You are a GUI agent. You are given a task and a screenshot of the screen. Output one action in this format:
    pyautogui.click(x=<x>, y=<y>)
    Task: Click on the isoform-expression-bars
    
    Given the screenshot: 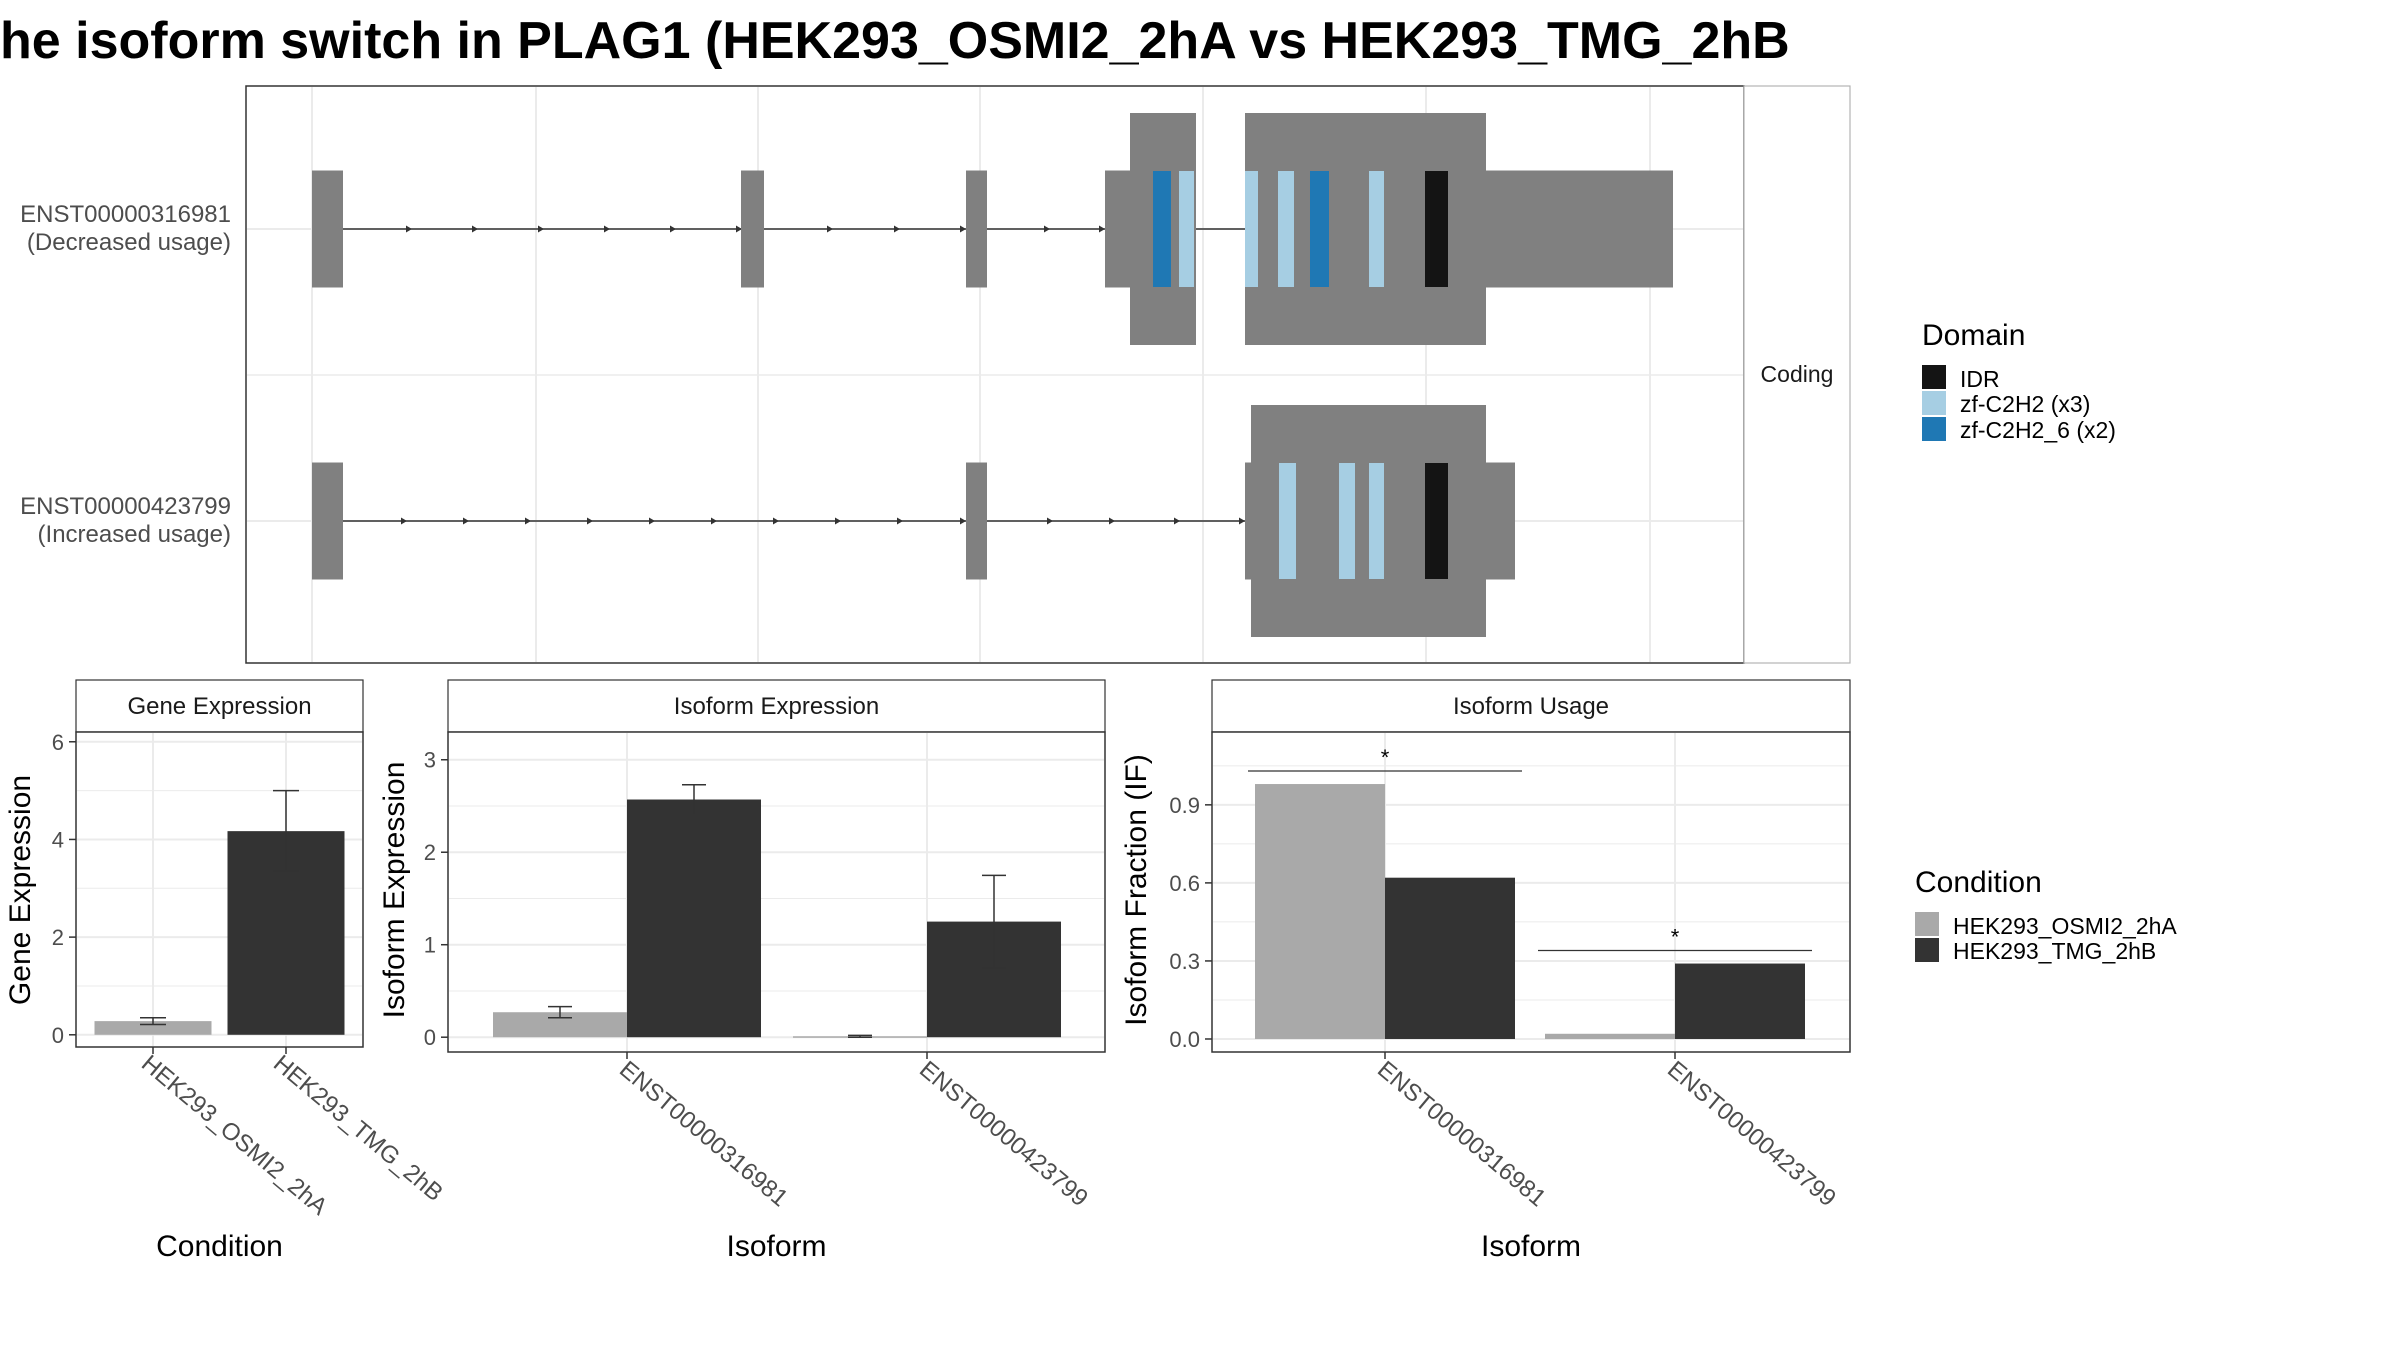 What is the action you would take?
    pyautogui.click(x=777, y=910)
    